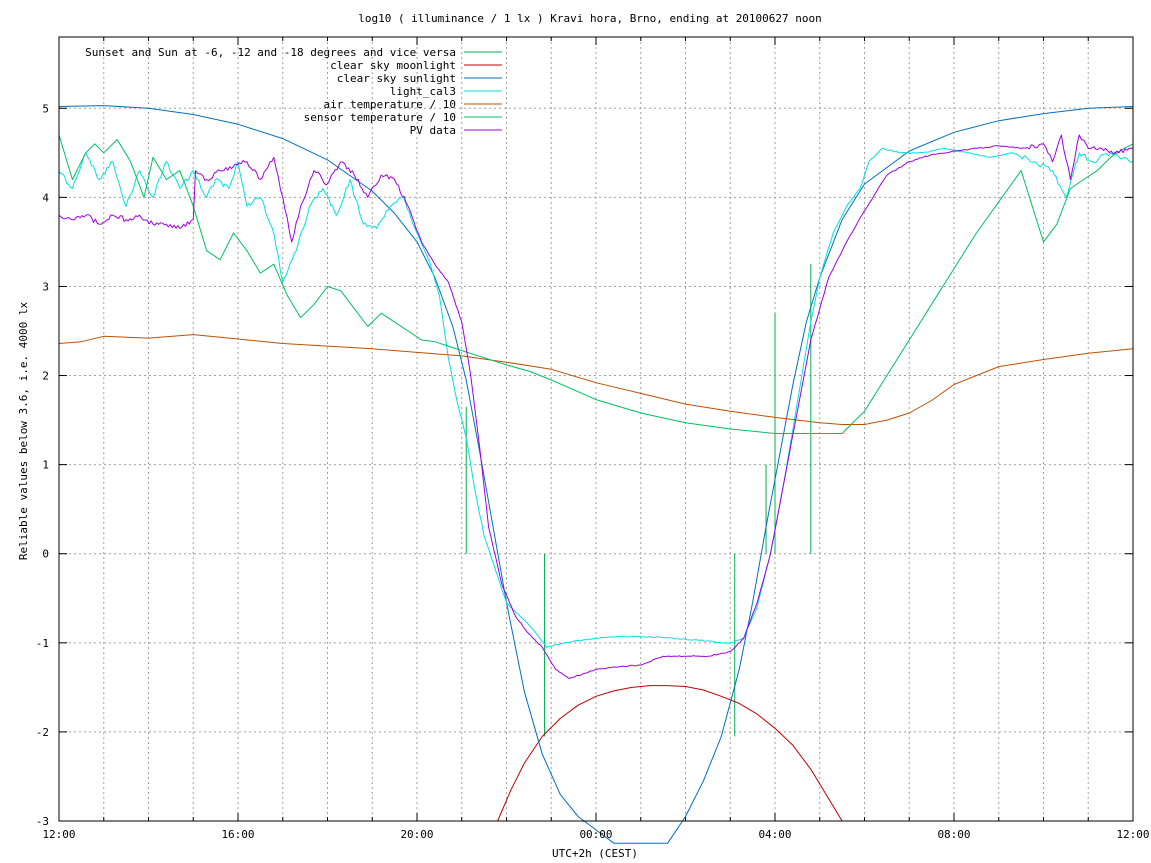  Describe the element at coordinates (45, 465) in the screenshot. I see `y-tick-label: 1` at that location.